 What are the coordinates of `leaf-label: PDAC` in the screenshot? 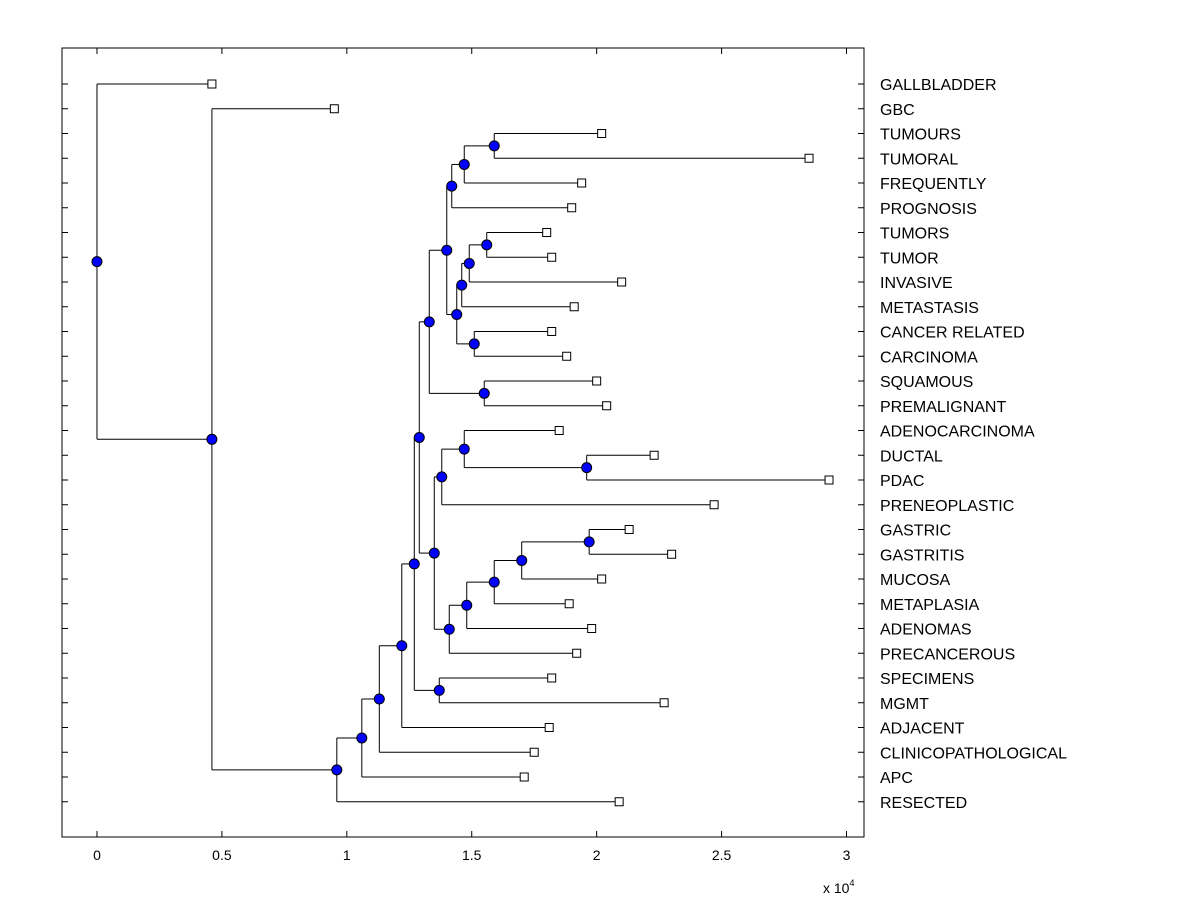 It's located at (902, 481).